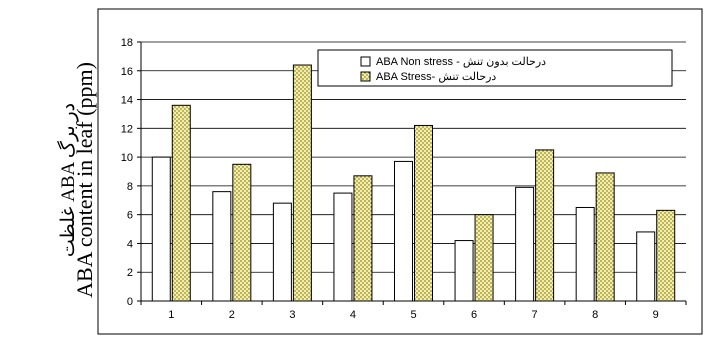 The height and width of the screenshot is (338, 707). Describe the element at coordinates (535, 315) in the screenshot. I see `x-tick-label: 7` at that location.